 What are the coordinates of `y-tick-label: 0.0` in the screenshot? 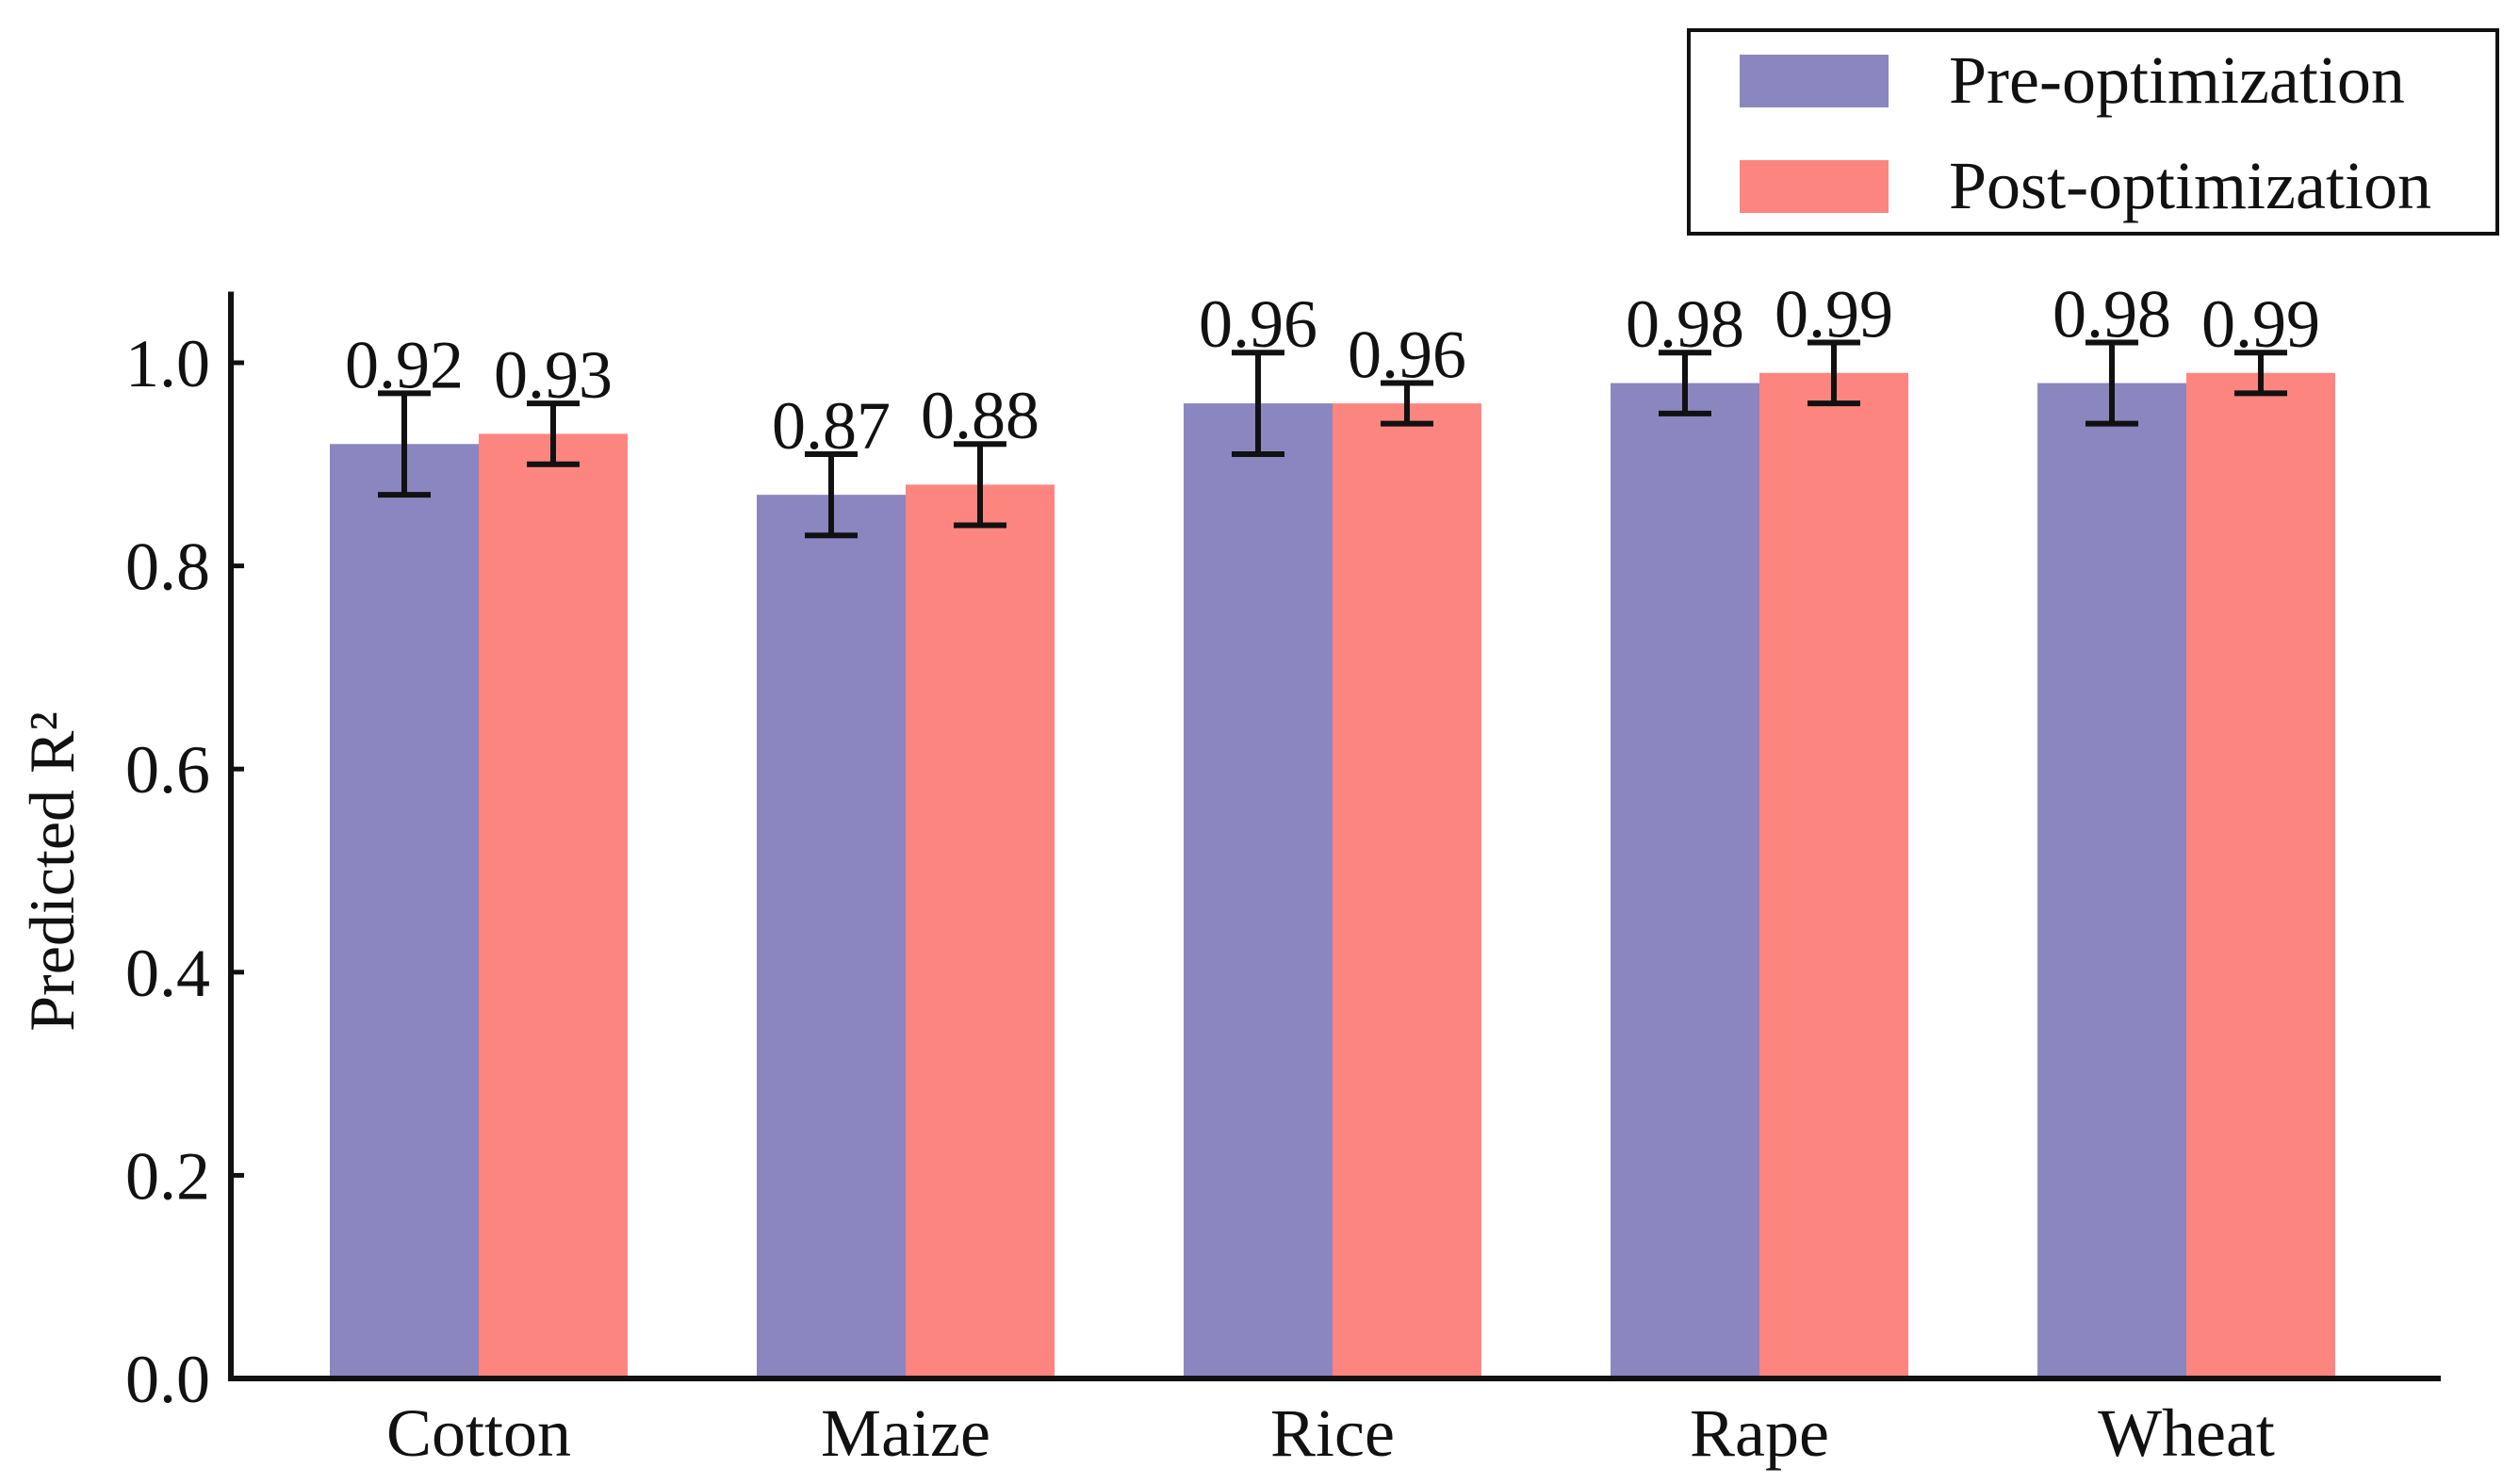 It's located at (167, 1379).